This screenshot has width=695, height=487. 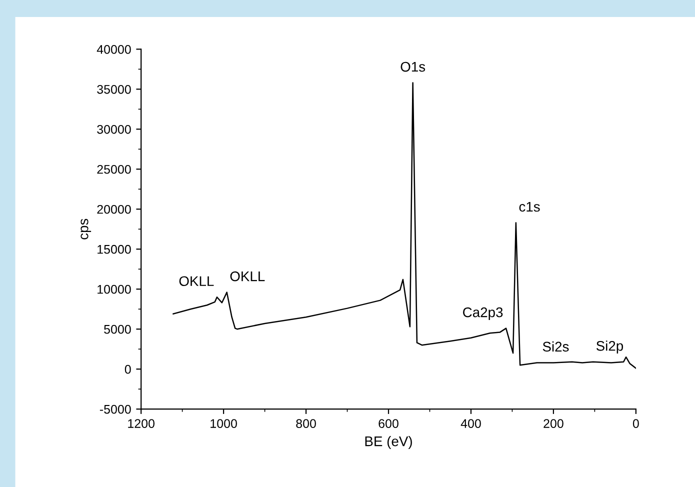 What do you see at coordinates (114, 209) in the screenshot?
I see `y-tick-label: 20000` at bounding box center [114, 209].